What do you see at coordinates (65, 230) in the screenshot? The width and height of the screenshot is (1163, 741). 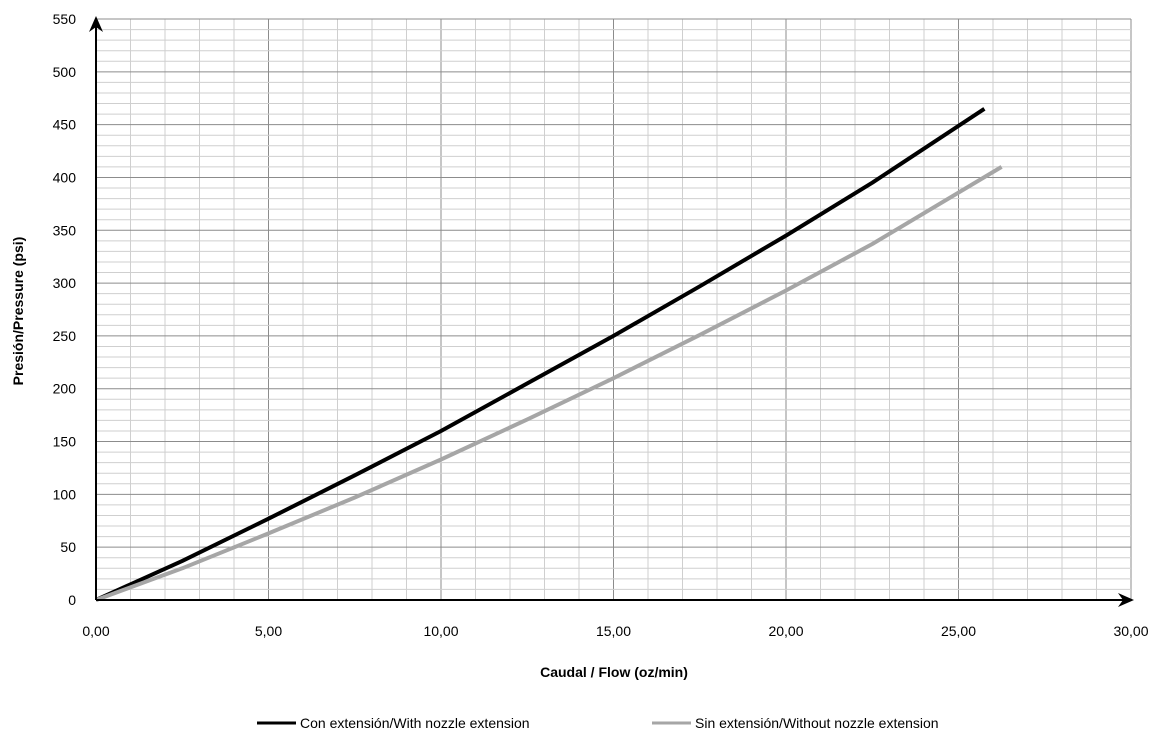 I see `y-tick-label: 350` at bounding box center [65, 230].